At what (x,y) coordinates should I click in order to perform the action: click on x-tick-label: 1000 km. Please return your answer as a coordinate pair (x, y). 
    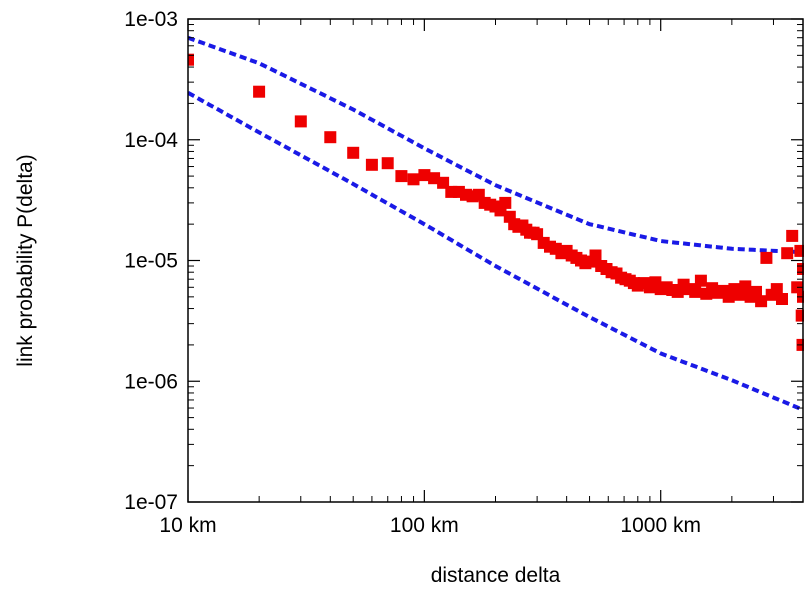
    Looking at the image, I should click on (660, 525).